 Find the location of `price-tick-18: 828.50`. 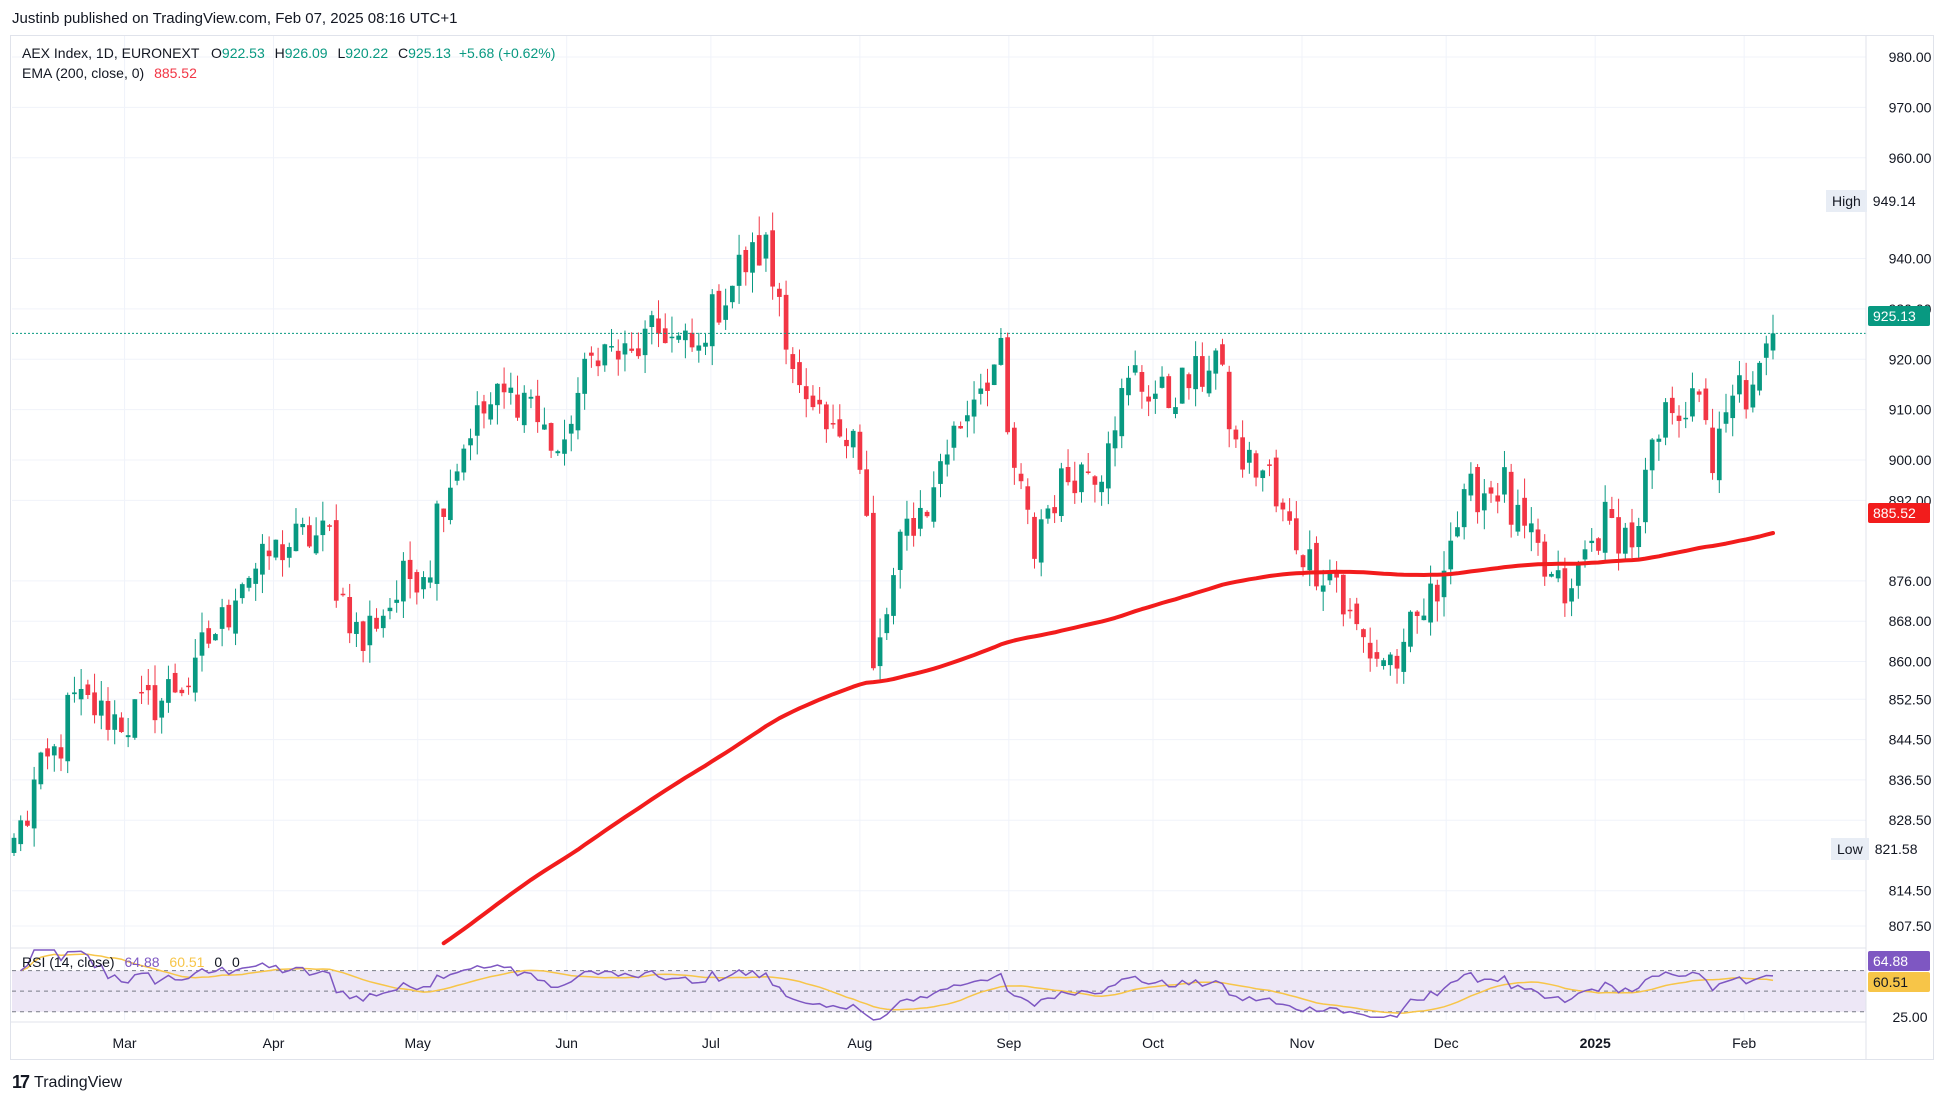

price-tick-18: 828.50 is located at coordinates (1910, 820).